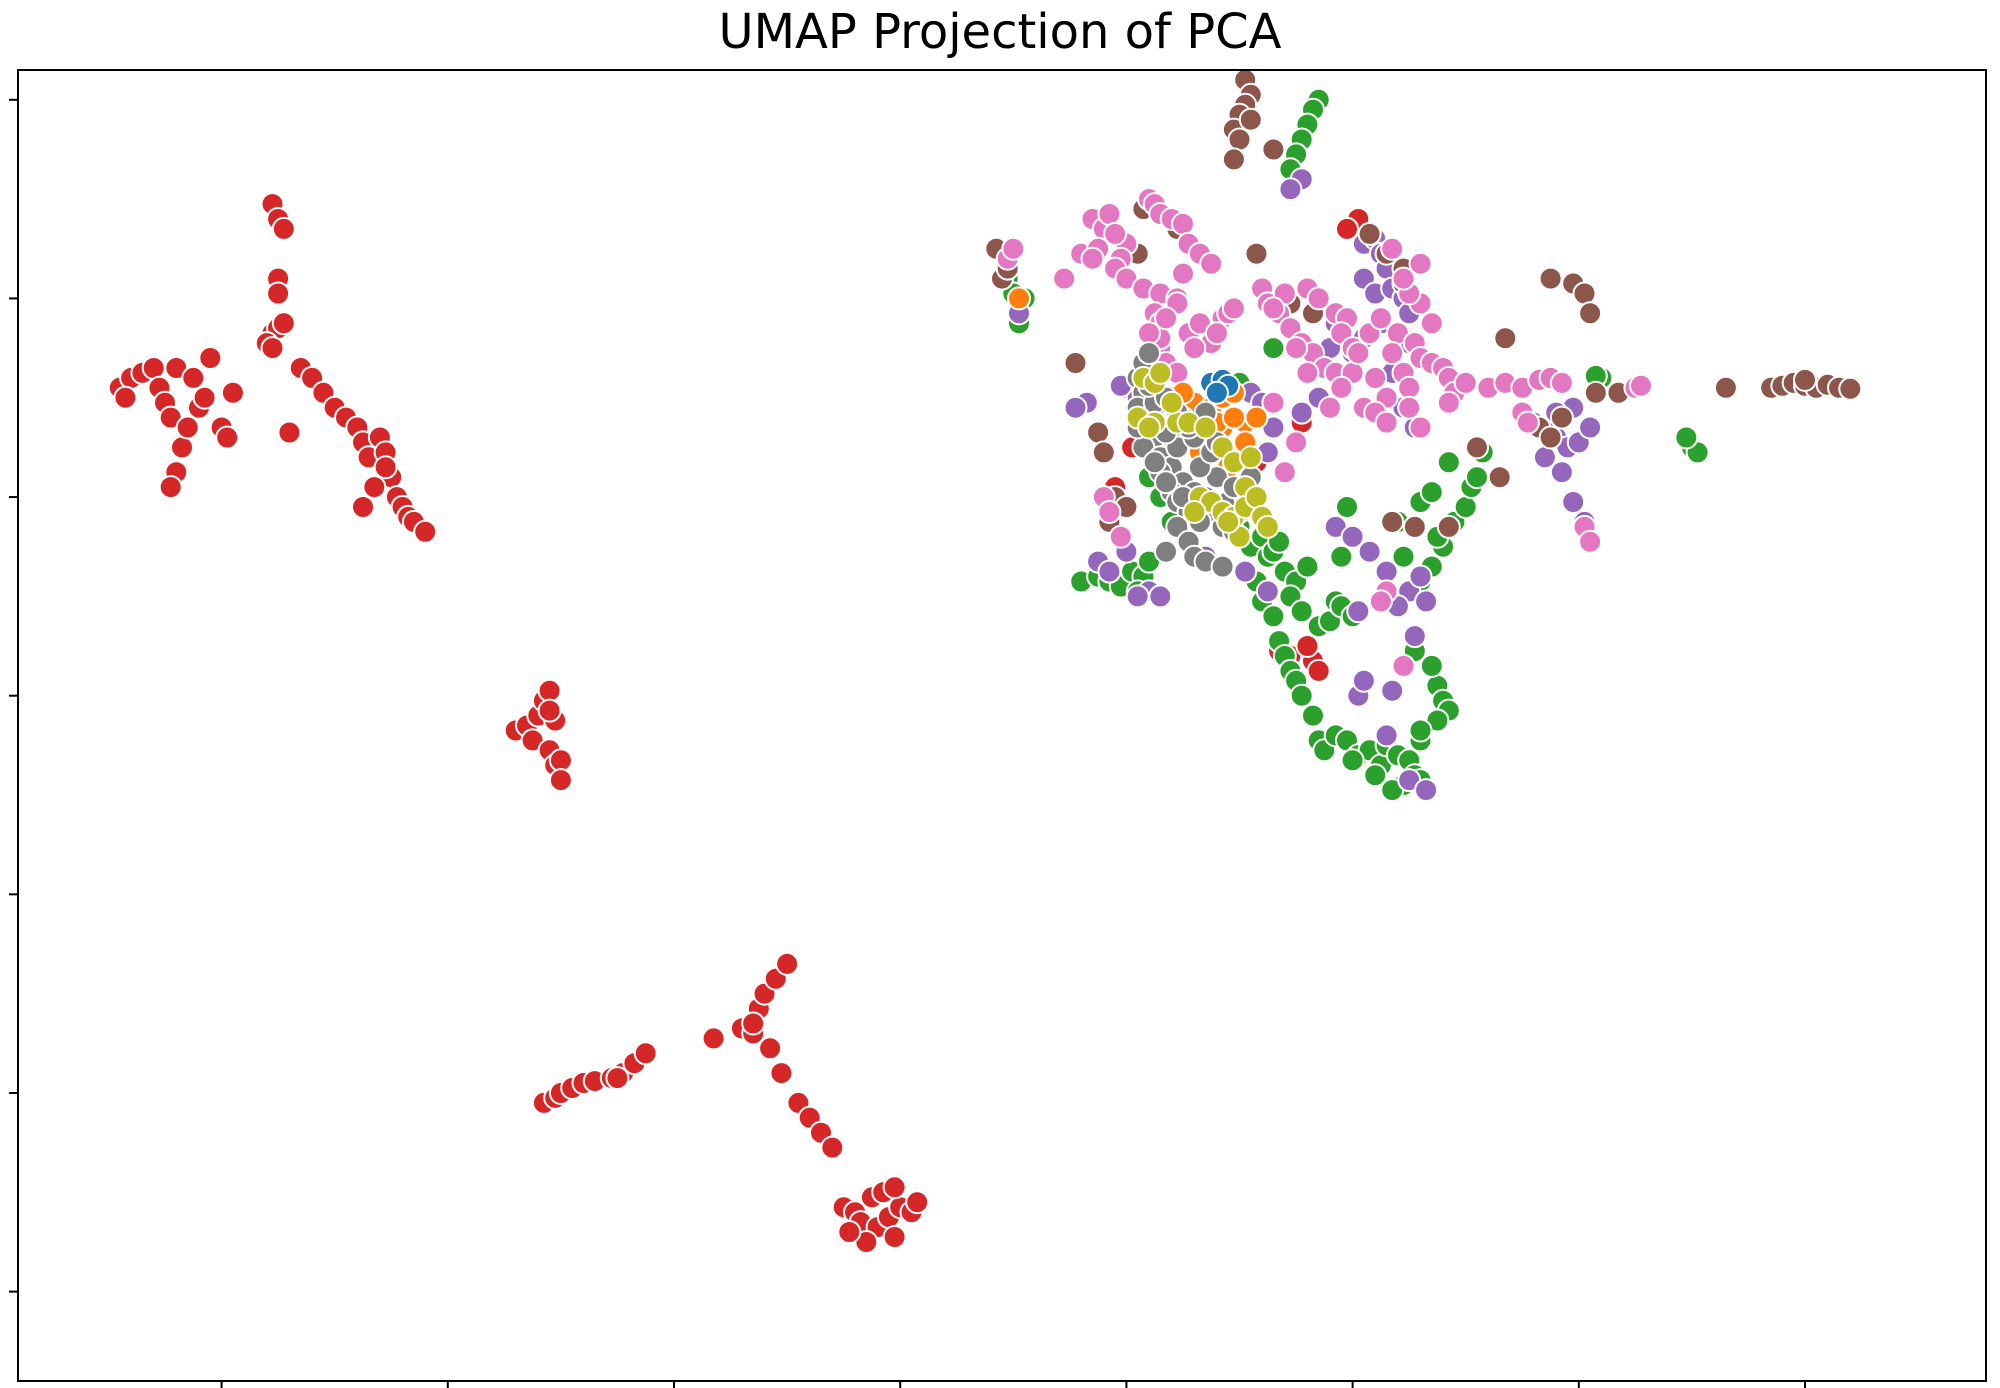  I want to click on y-axis-ticks, so click(13, 695).